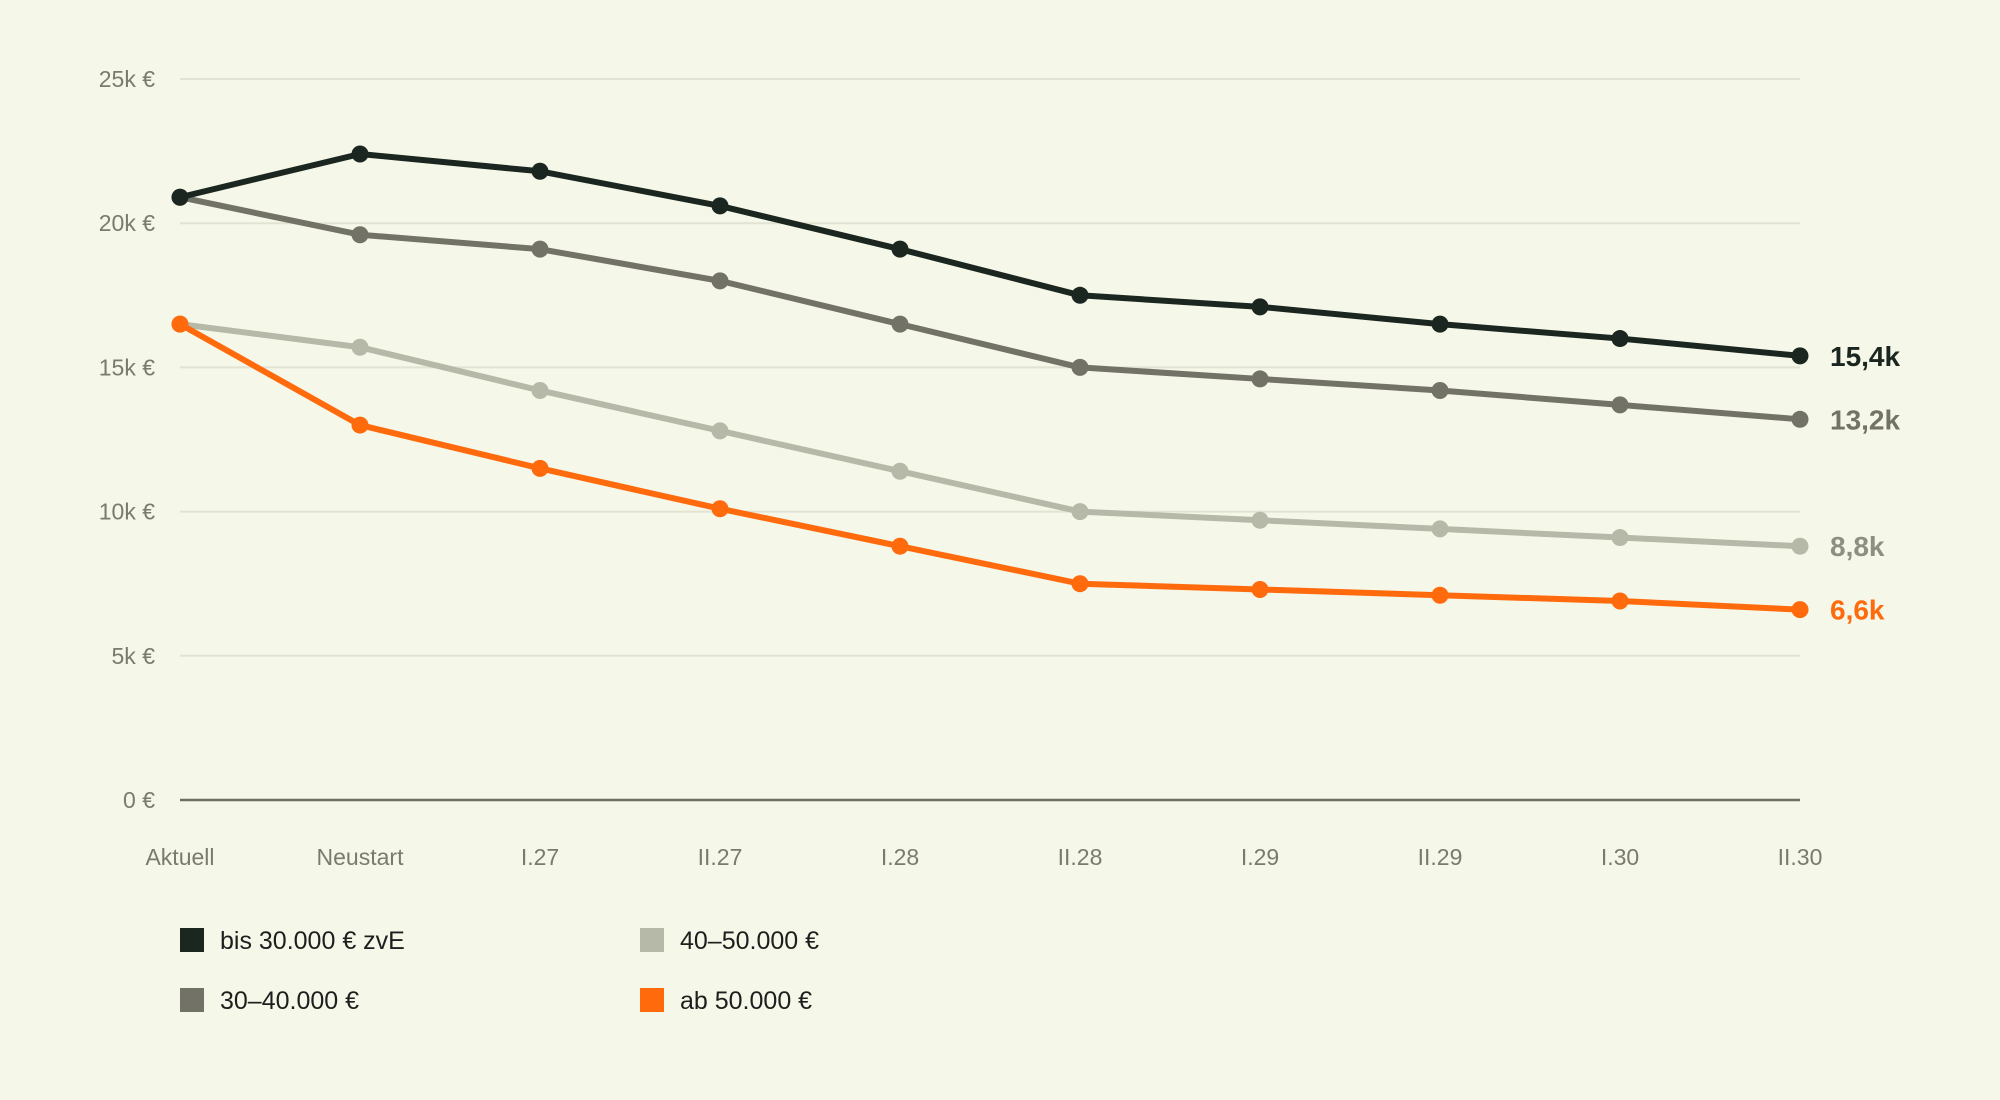 The height and width of the screenshot is (1100, 2000). I want to click on legend-item: bis 30.000 € zvE, so click(292, 941).